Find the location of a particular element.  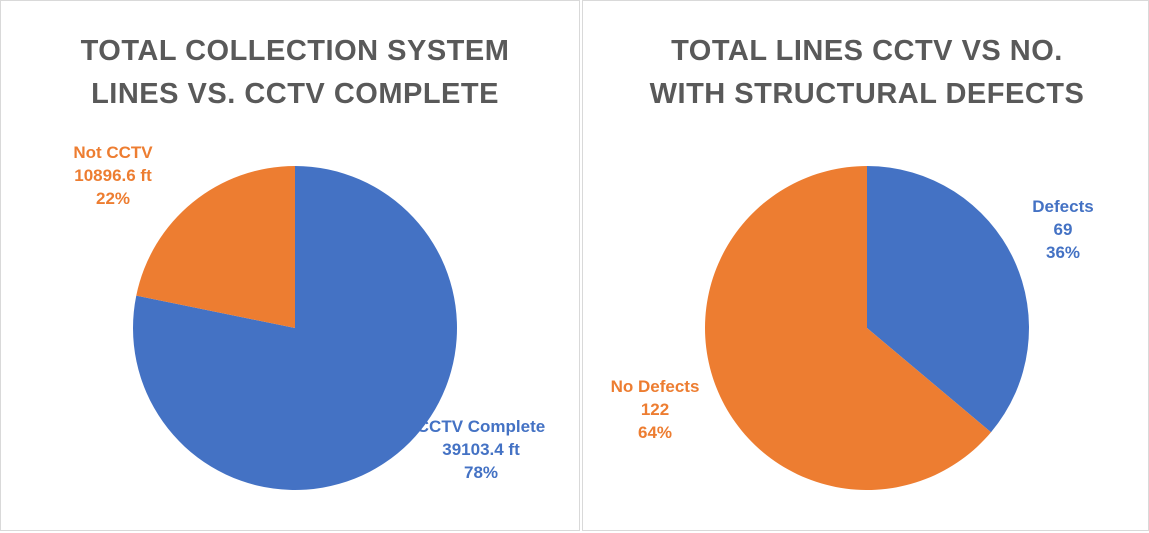

category-label: Not CCTV is located at coordinates (113, 152).